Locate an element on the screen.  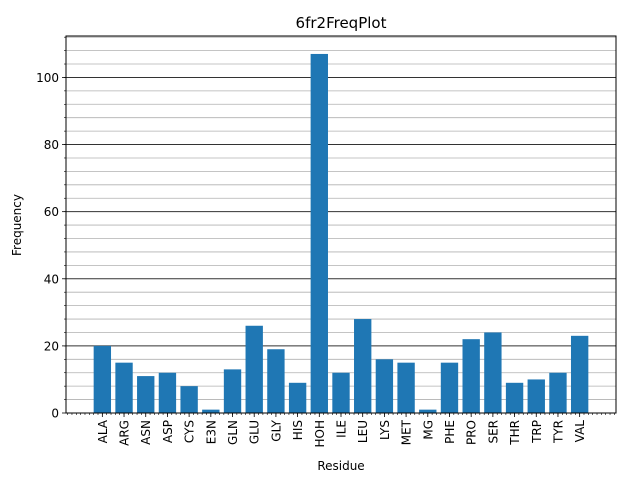
chart-title: 6fr2FreqPlot is located at coordinates (341, 23).